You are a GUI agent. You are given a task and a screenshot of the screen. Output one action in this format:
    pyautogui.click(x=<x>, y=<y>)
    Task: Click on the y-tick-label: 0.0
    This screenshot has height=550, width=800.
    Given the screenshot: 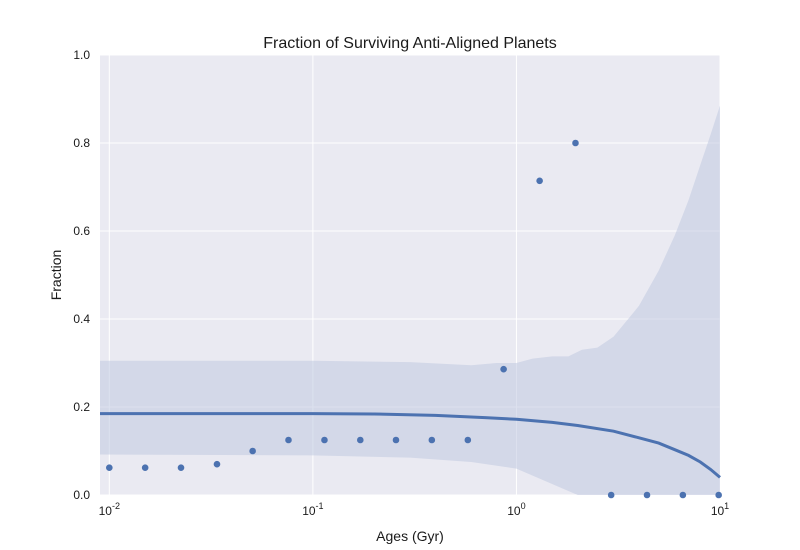 What is the action you would take?
    pyautogui.click(x=81, y=495)
    